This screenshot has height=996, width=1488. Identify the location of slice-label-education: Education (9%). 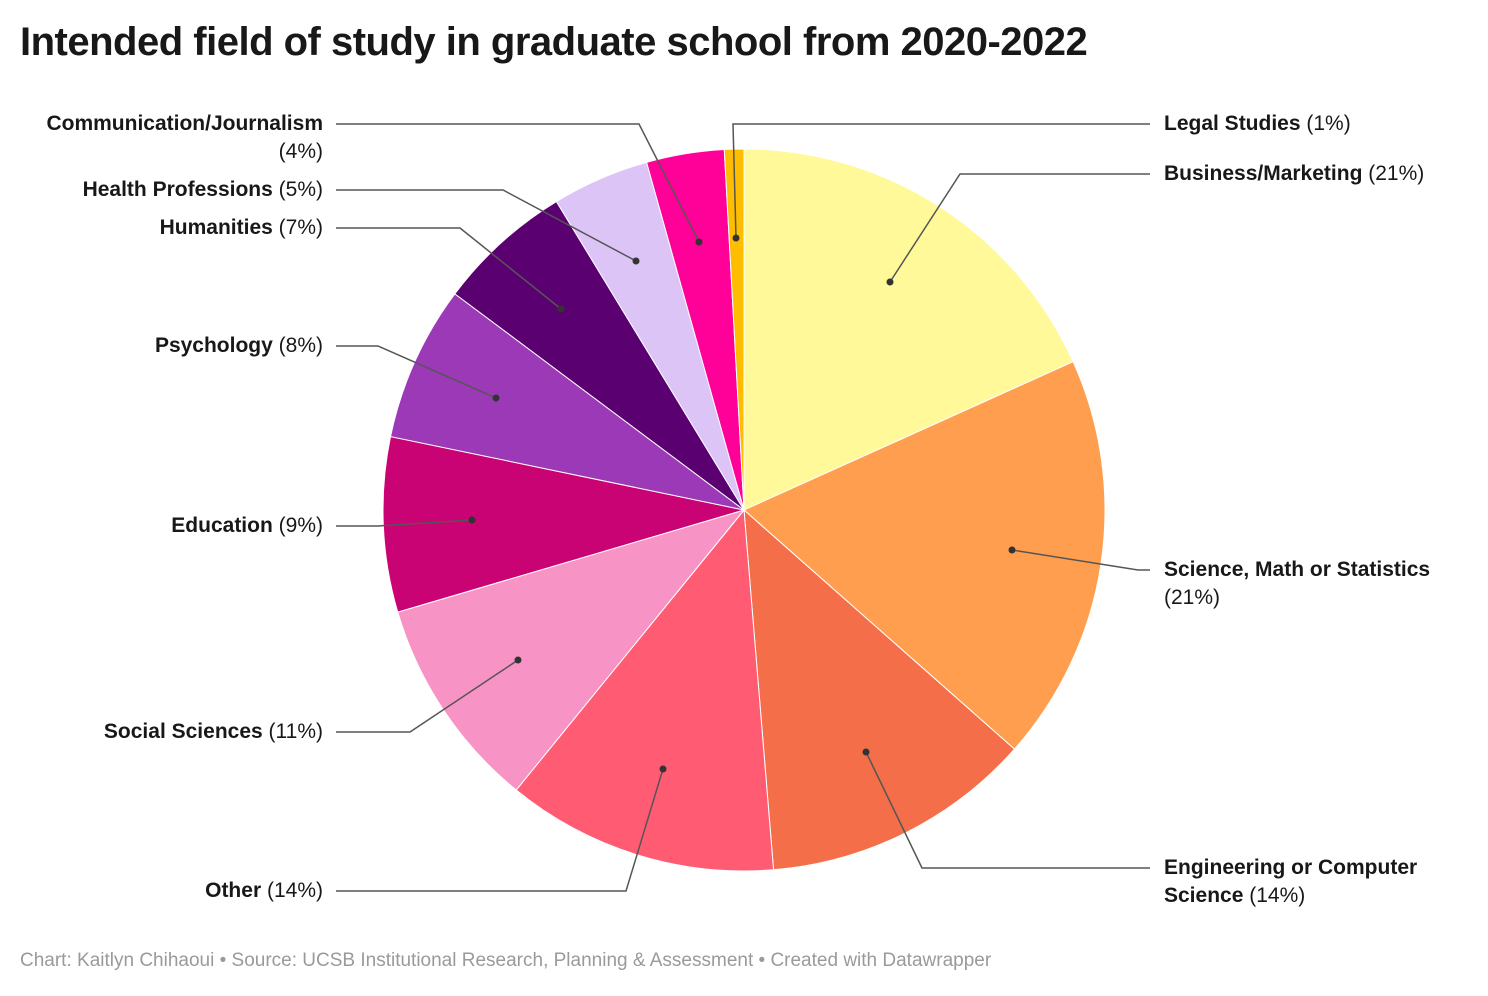
(247, 526).